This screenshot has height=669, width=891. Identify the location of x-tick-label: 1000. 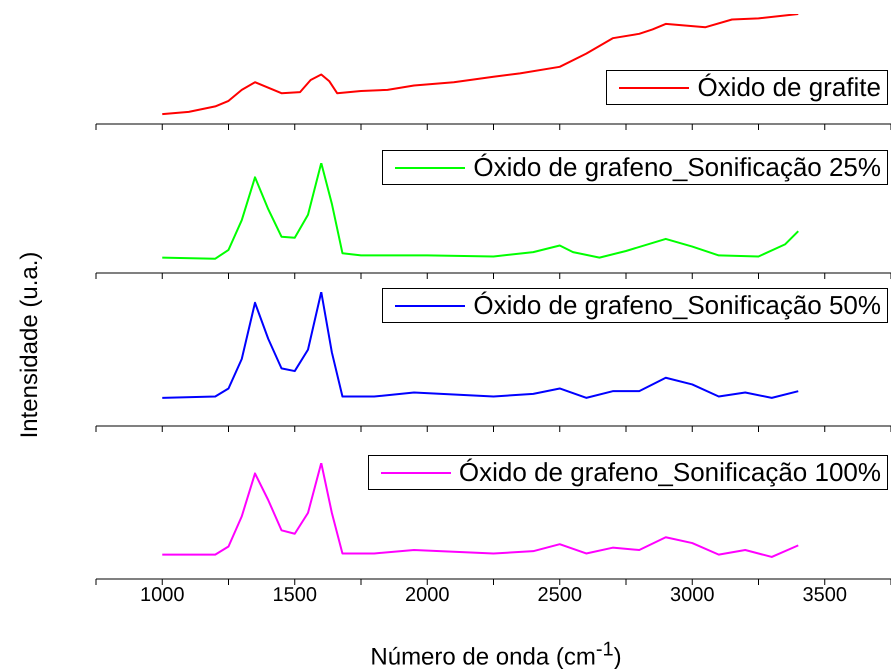
(162, 595).